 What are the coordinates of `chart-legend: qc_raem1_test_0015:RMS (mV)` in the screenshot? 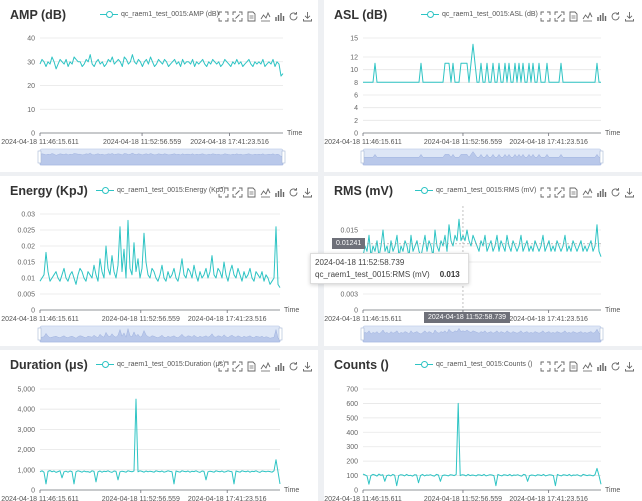 It's located at (475, 190).